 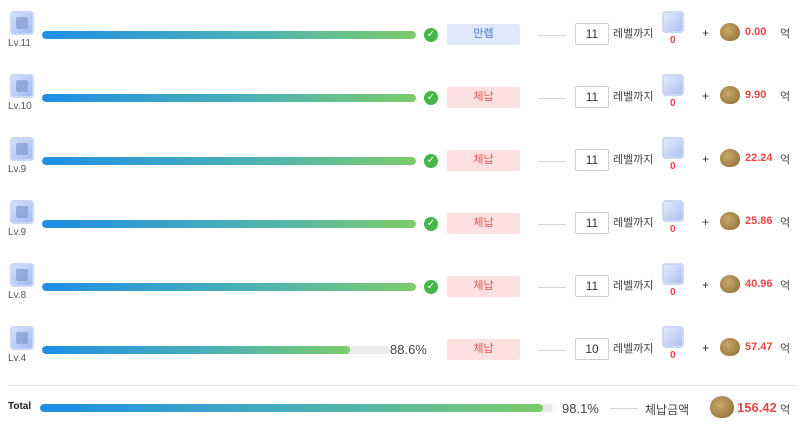 I want to click on meso-amount: 0.00, so click(x=756, y=32).